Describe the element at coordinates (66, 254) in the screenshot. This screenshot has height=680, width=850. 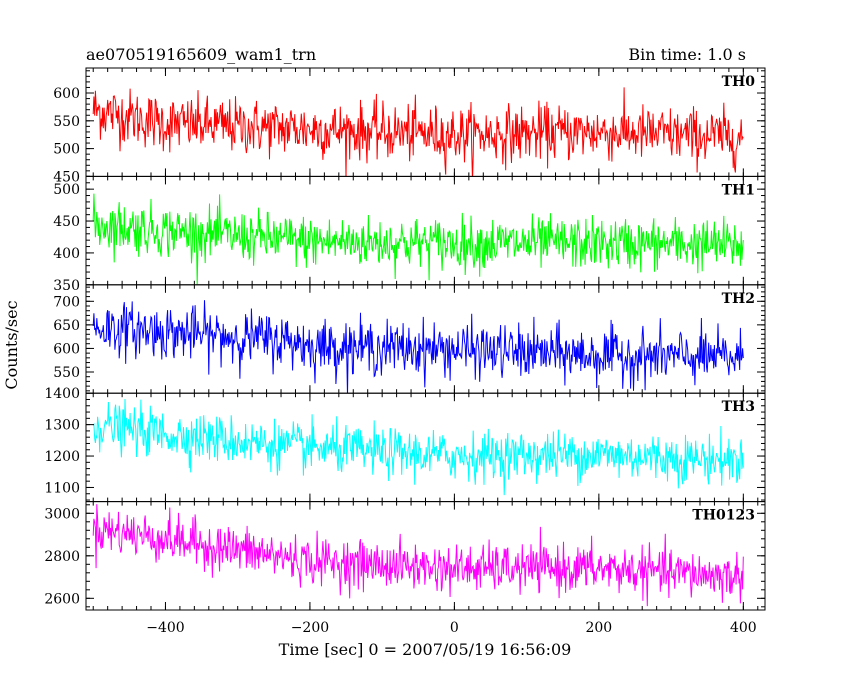
I see `y-tick-label: 400` at that location.